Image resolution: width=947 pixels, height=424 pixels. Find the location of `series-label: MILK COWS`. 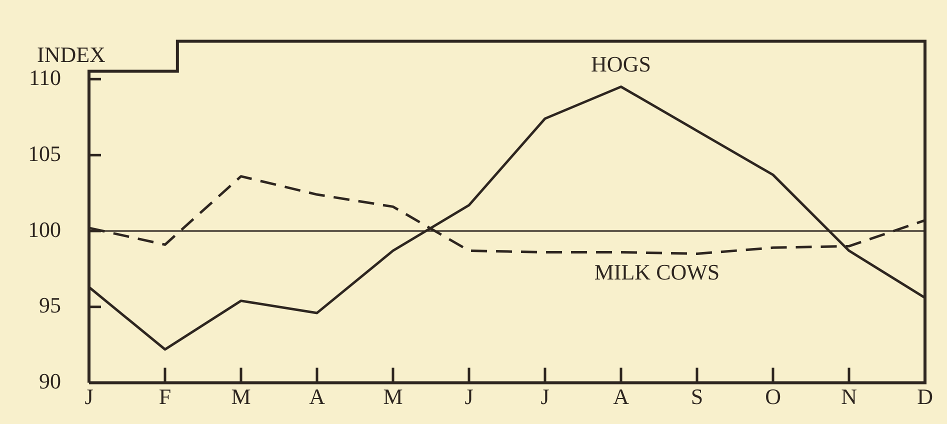

series-label: MILK COWS is located at coordinates (657, 272).